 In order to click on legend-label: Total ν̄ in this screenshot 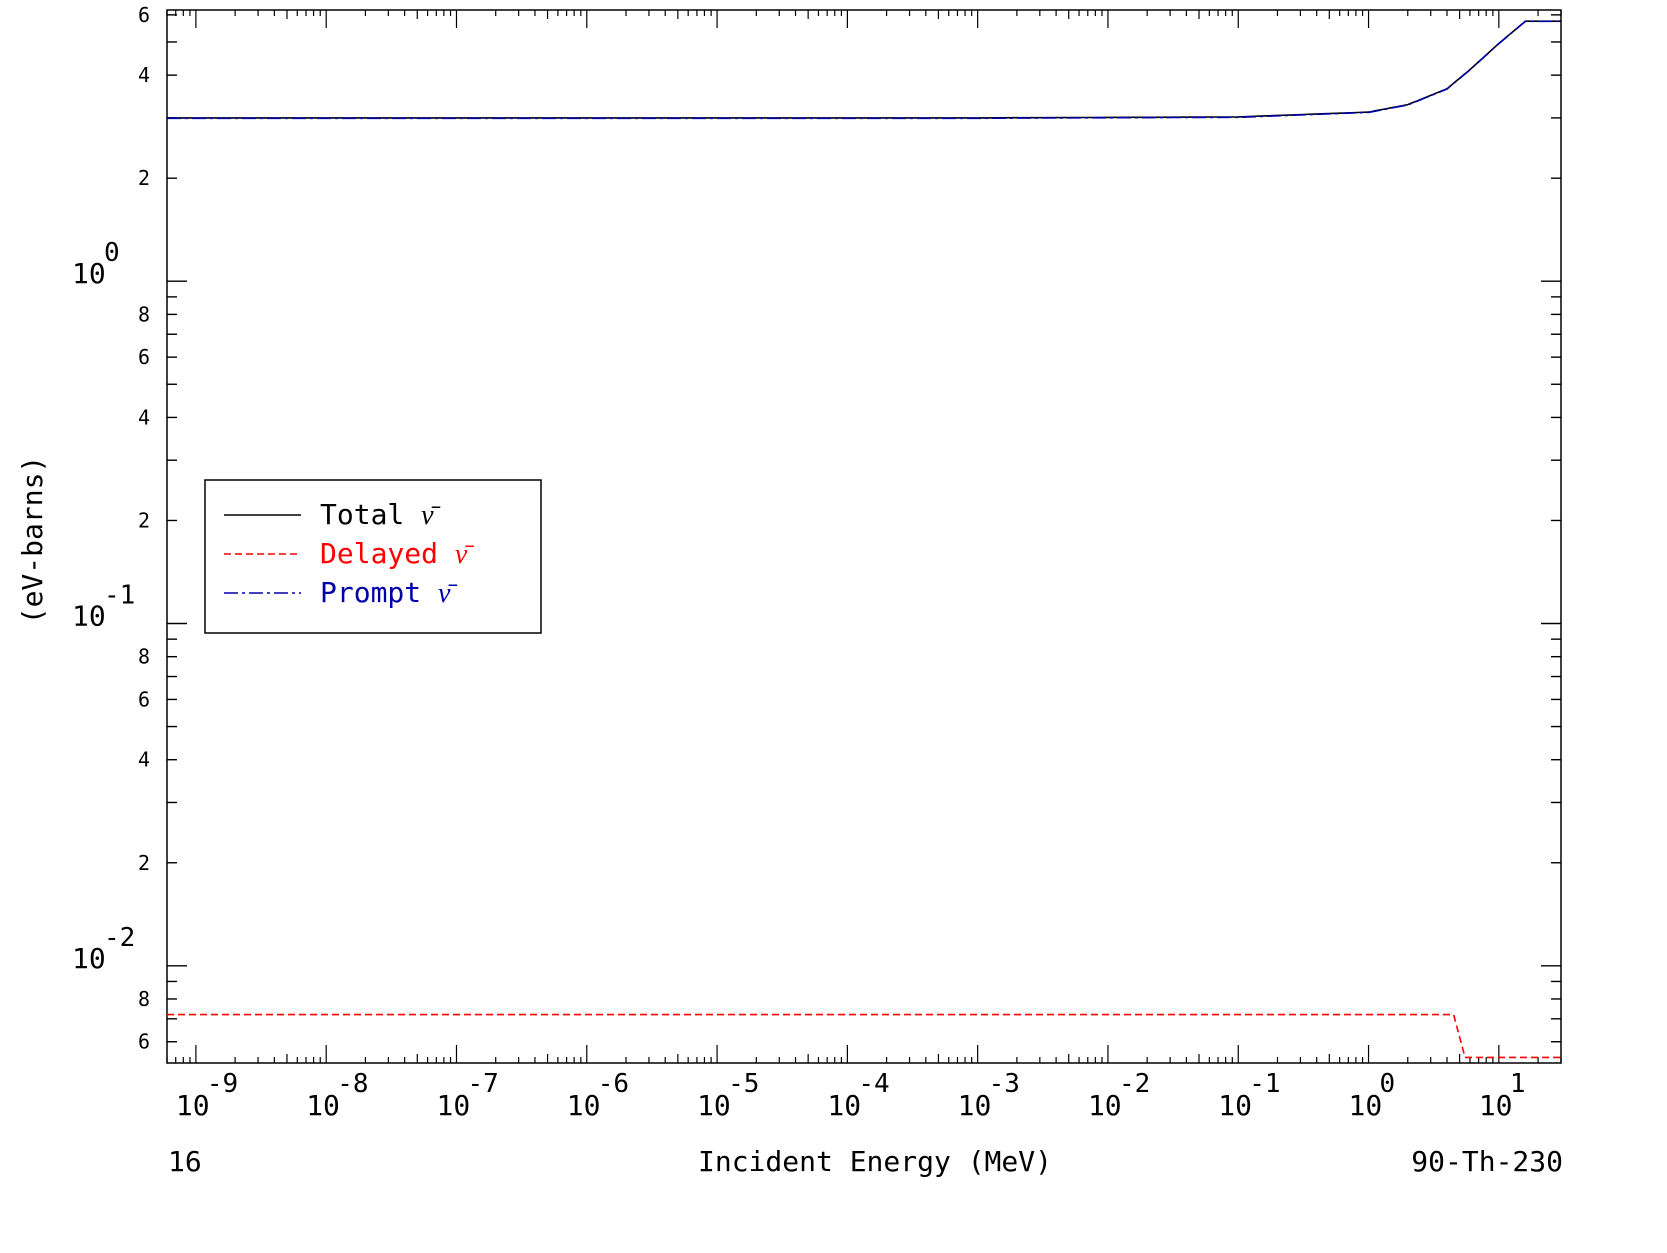, I will do `click(380, 514)`.